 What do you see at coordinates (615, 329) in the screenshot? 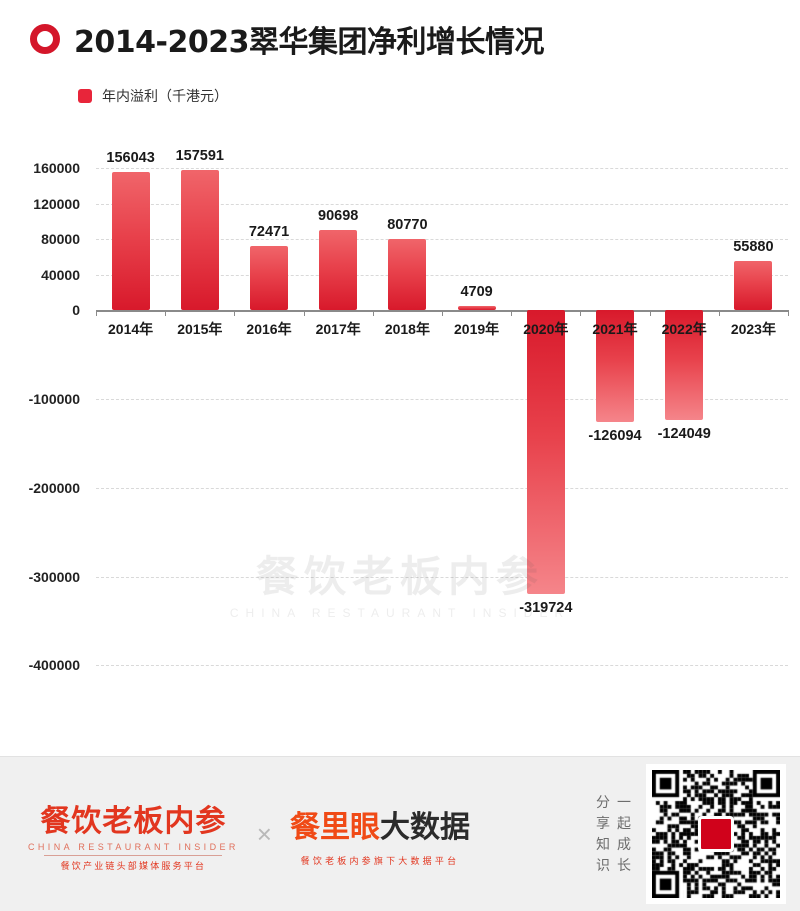
I see `x-axis-tick-label: 2021年` at bounding box center [615, 329].